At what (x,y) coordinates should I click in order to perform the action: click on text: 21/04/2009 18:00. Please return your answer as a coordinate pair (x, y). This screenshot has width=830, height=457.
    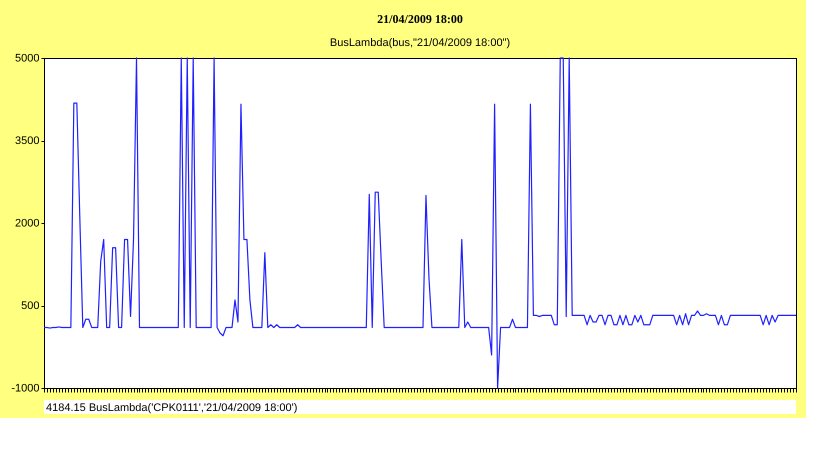
    Looking at the image, I should click on (420, 19).